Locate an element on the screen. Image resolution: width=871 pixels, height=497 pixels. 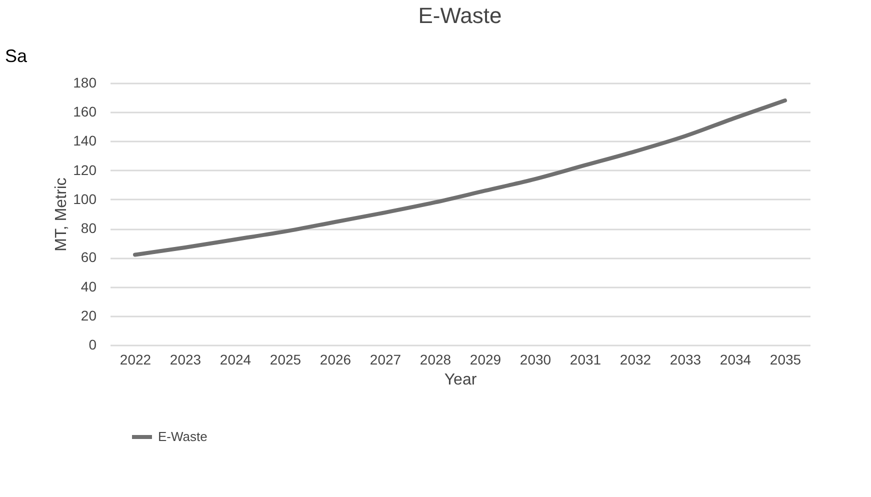
x-tick-label: 2027 is located at coordinates (386, 360).